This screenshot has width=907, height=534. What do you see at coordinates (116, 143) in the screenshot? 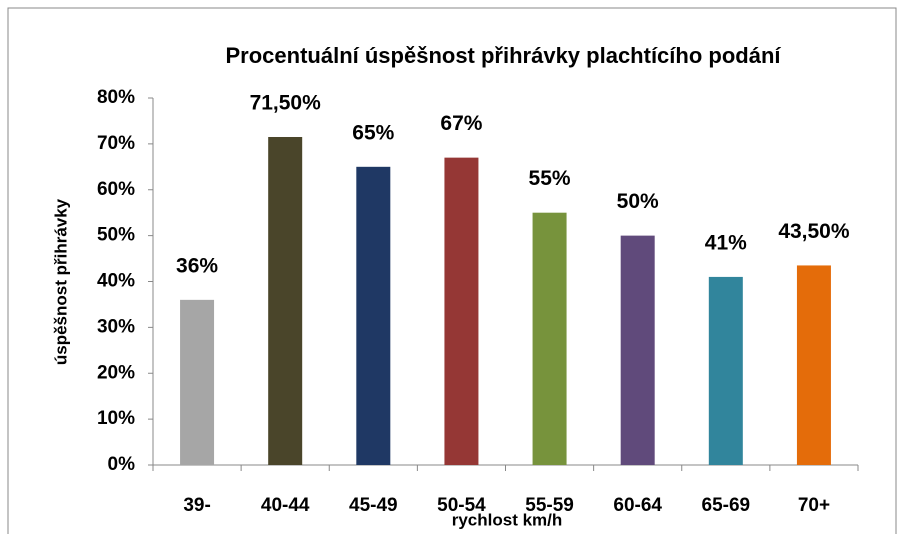
I see `y-tick-label: 70%` at bounding box center [116, 143].